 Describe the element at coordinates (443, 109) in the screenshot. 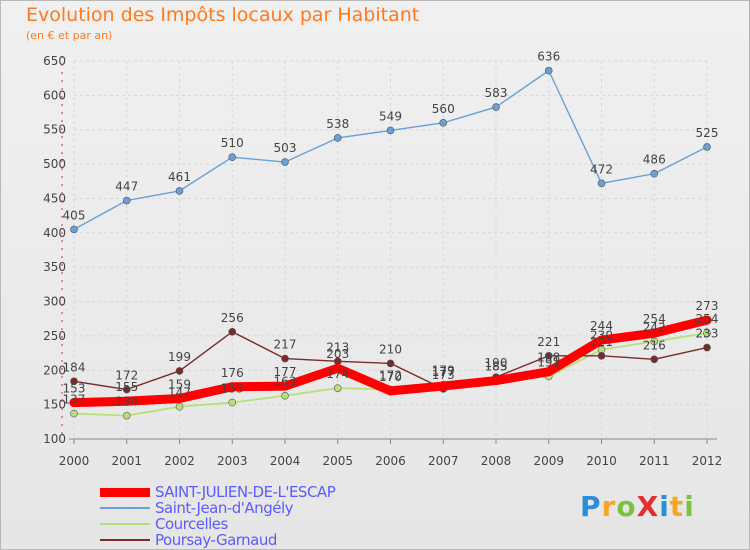

I see `data-label: 560` at that location.